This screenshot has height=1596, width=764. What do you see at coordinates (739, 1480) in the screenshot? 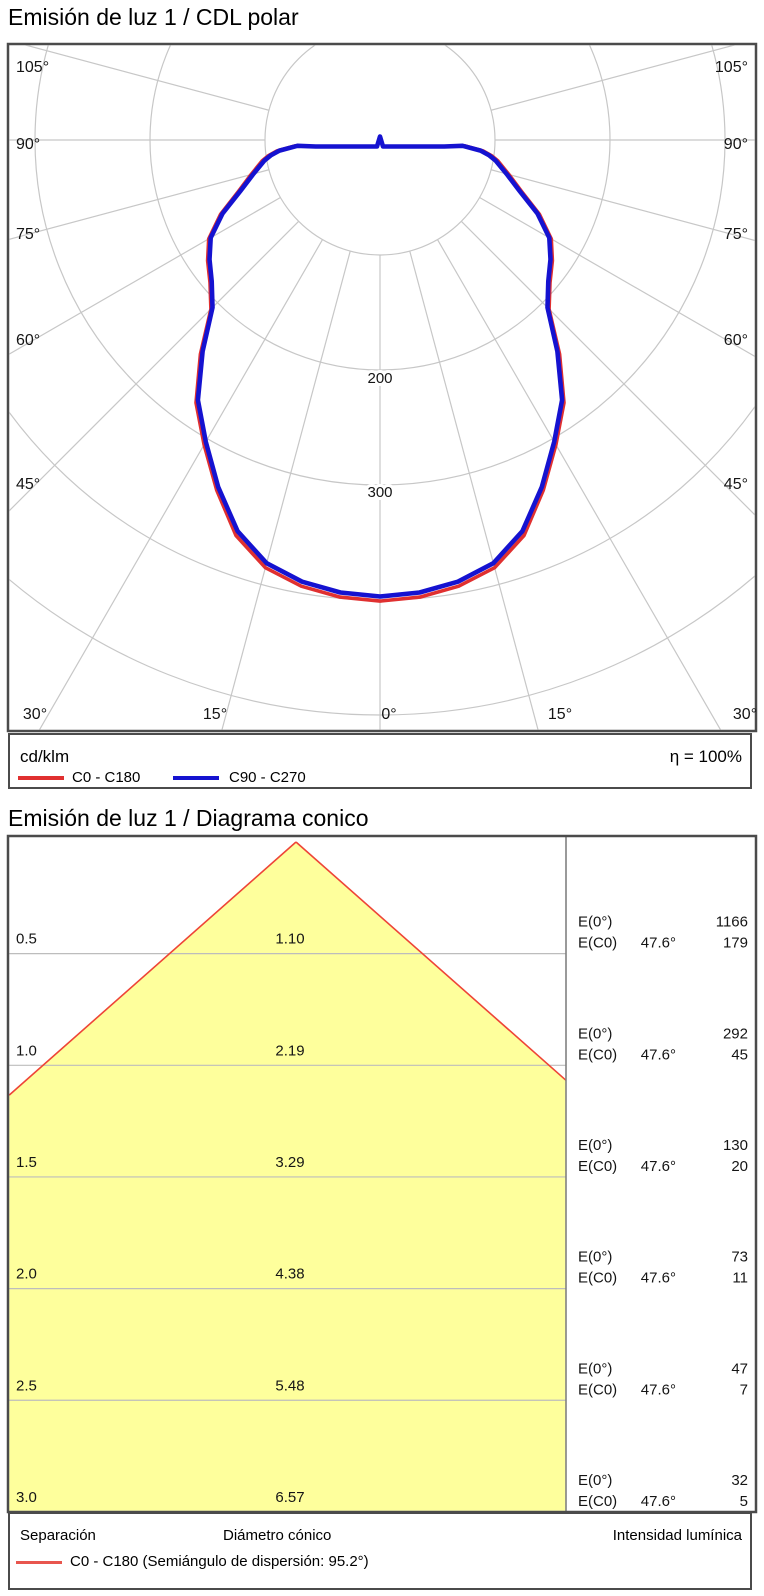
I see `e0-value: 32` at bounding box center [739, 1480].